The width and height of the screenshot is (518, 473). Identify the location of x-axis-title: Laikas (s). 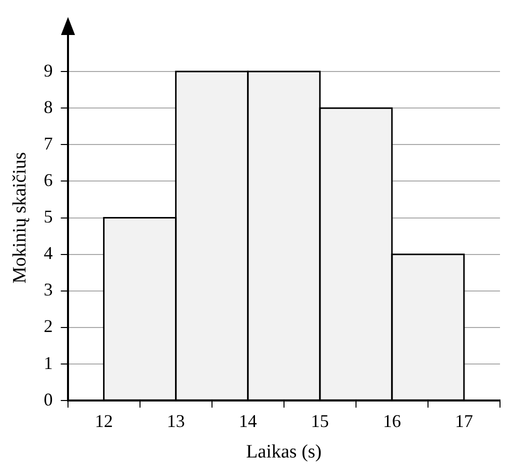
(284, 452).